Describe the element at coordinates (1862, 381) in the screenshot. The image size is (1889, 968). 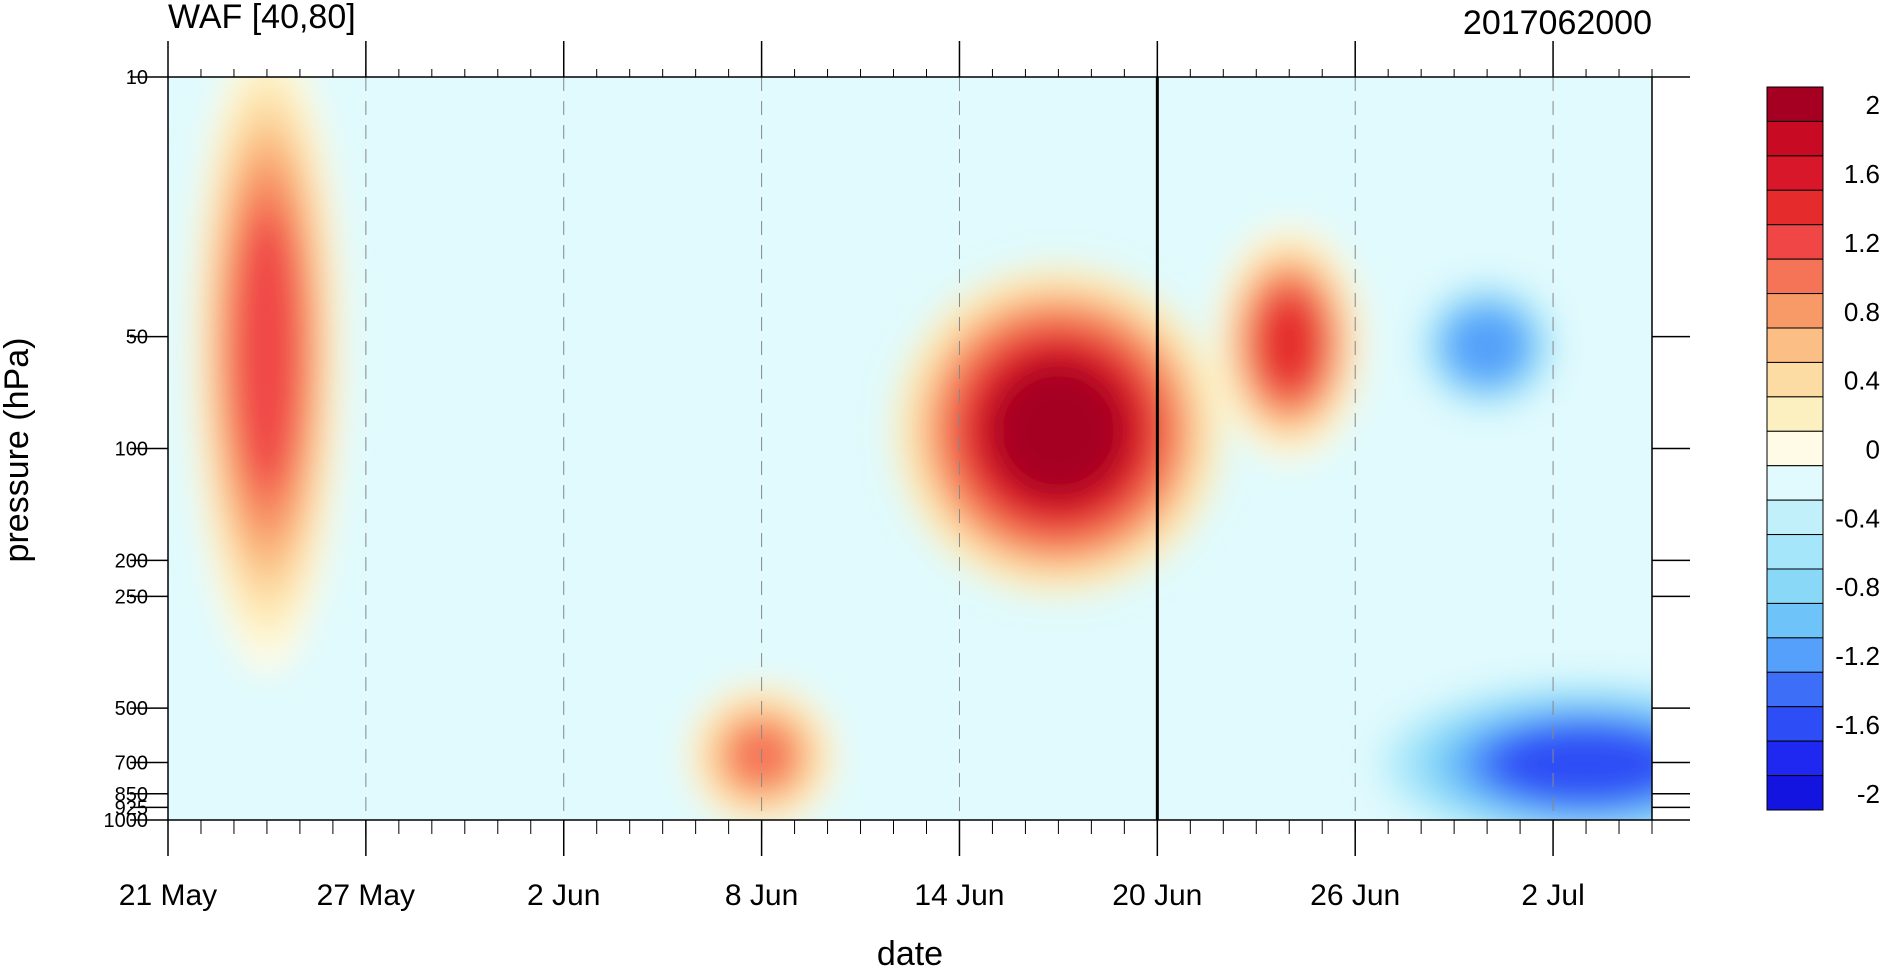
I see `colorbar-label: 0.4` at that location.